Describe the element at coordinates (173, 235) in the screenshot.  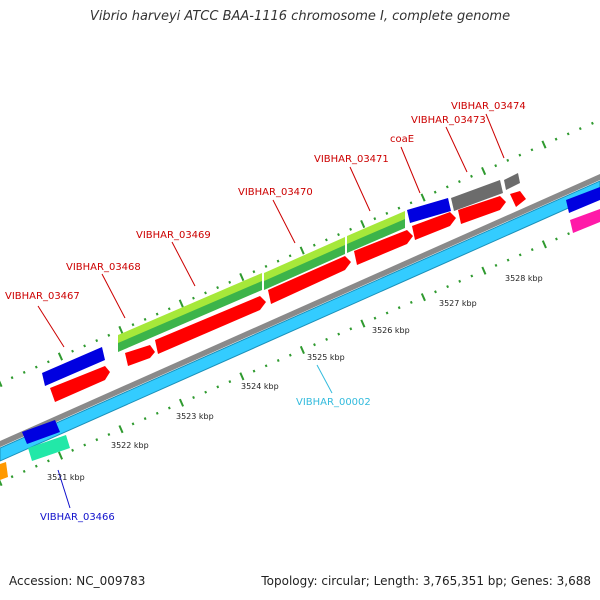
I see `label-vibhar-03469: VIBHAR_03469` at that location.